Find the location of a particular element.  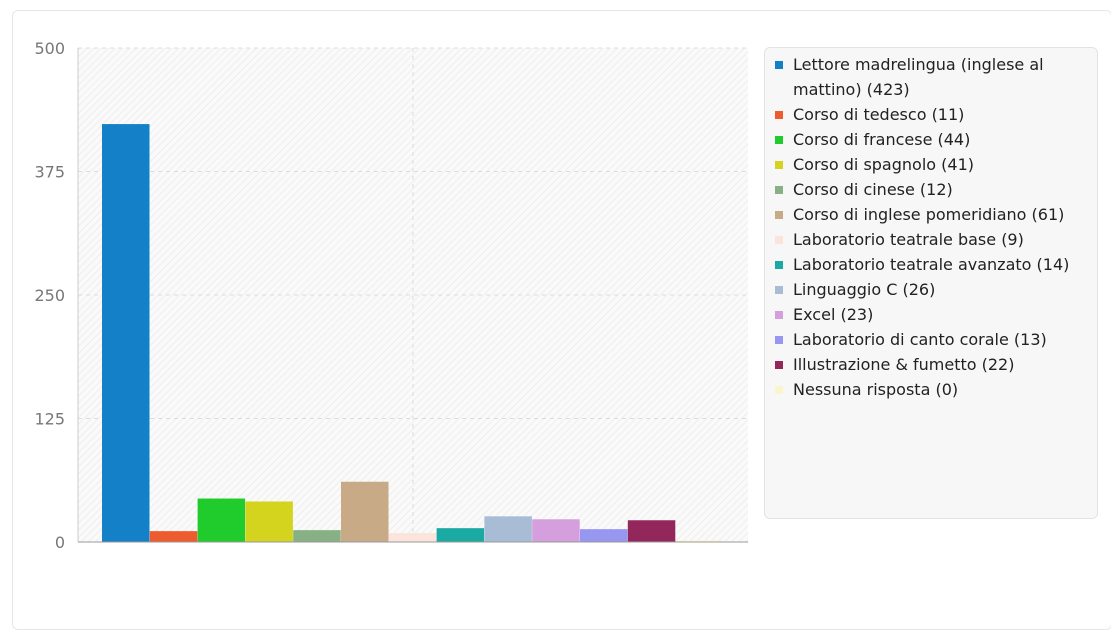

legend-item: Illustrazione & fumetto (22) is located at coordinates (936, 364).